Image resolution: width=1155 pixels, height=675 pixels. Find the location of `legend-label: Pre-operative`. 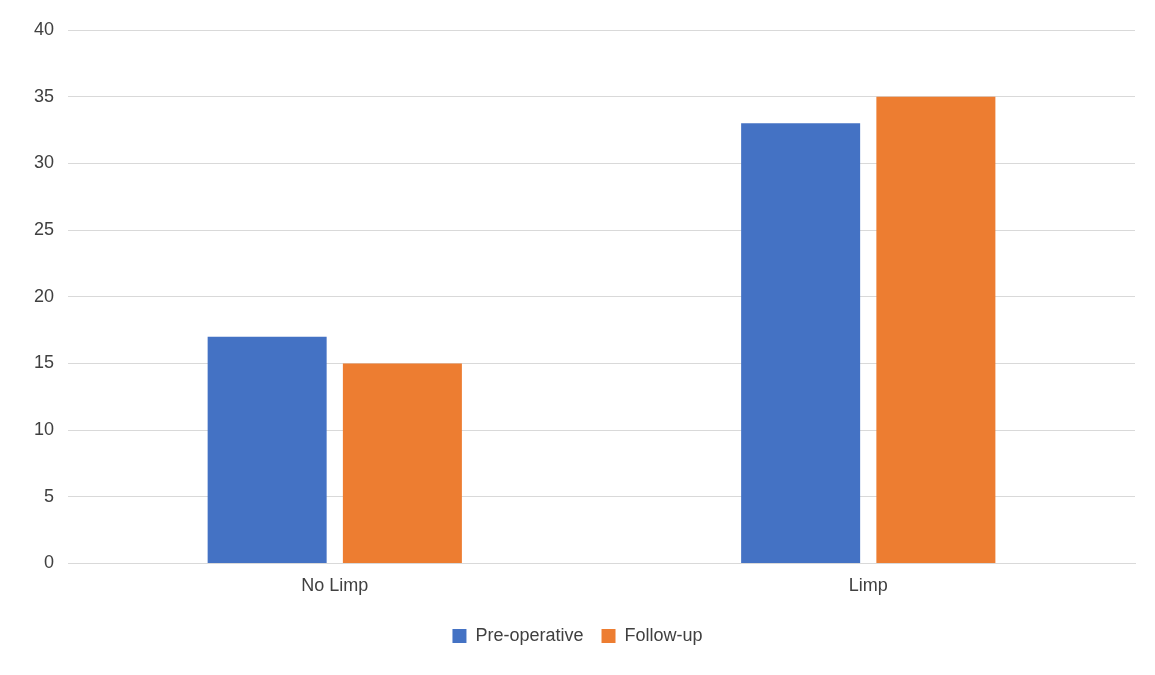

legend-label: Pre-operative is located at coordinates (529, 634).